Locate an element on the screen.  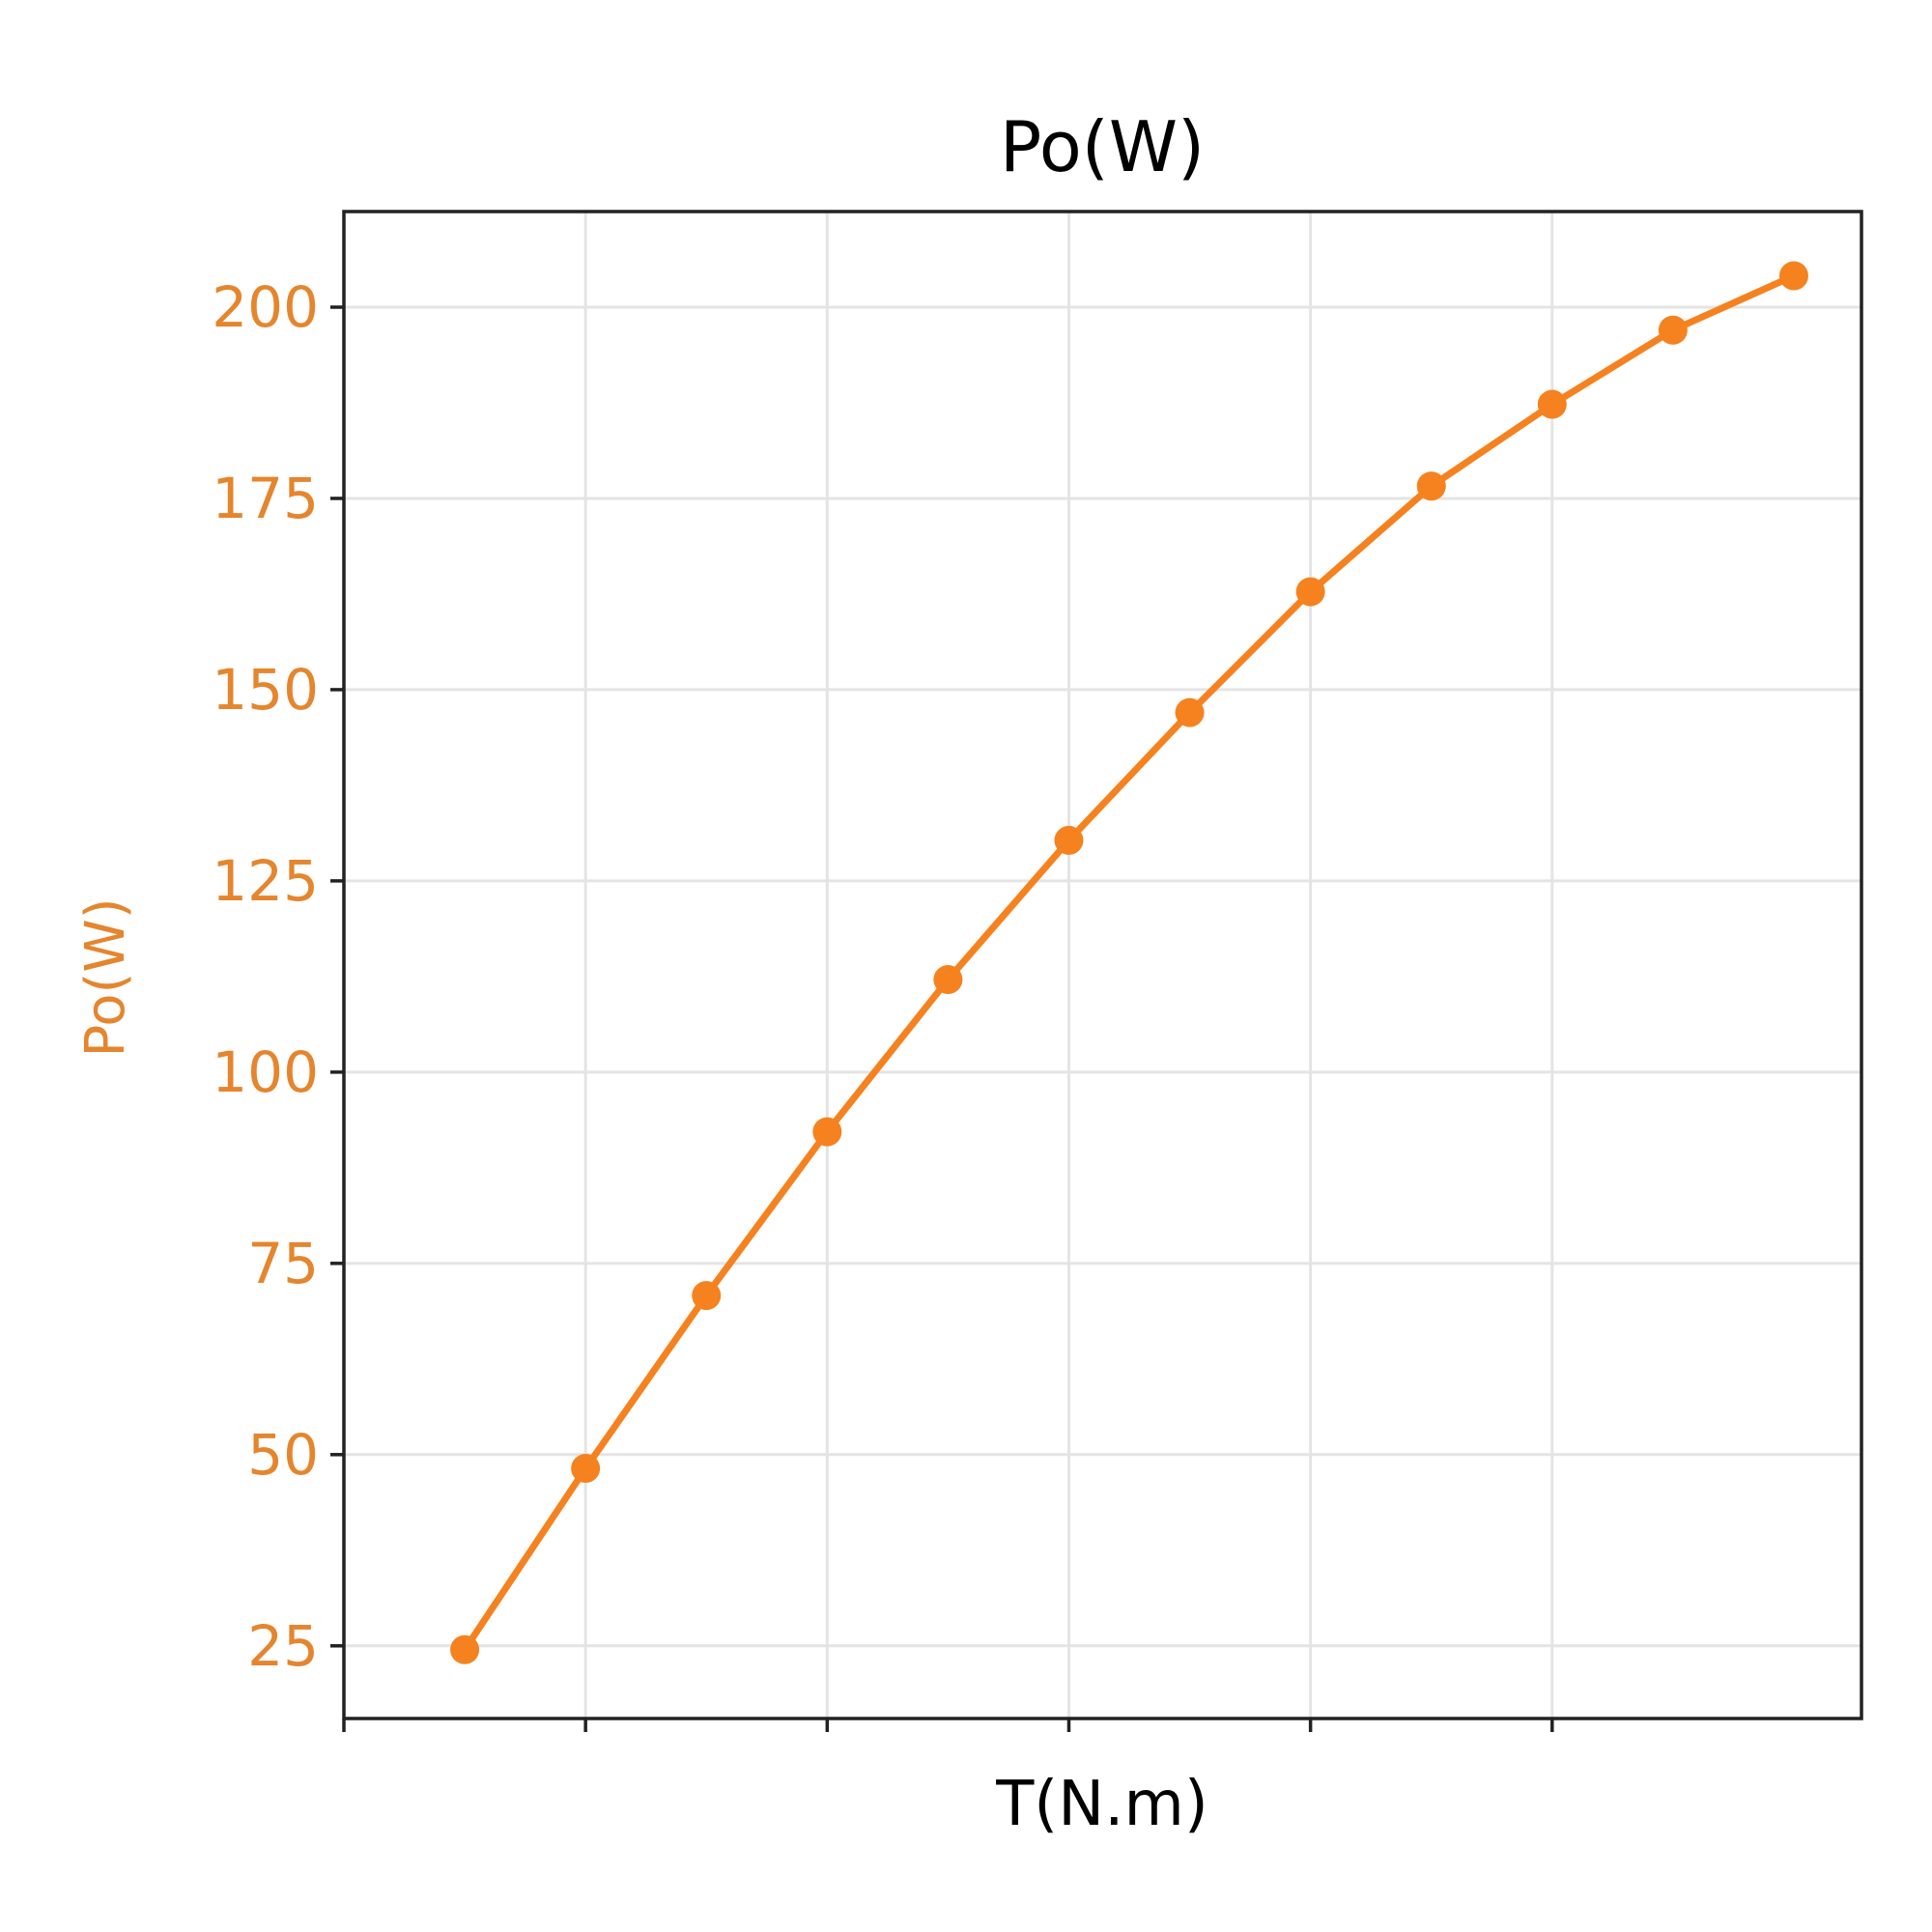
y-tick-label: 75 is located at coordinates (283, 1263).